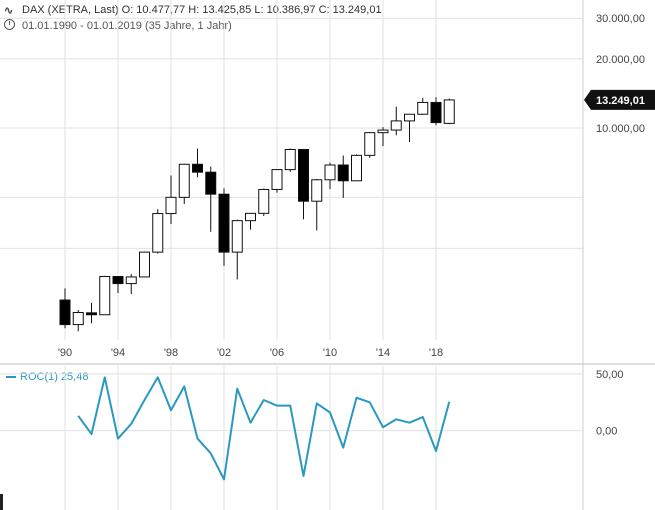 The image size is (655, 510). I want to click on roc-y-tick-label: 0,00, so click(606, 432).